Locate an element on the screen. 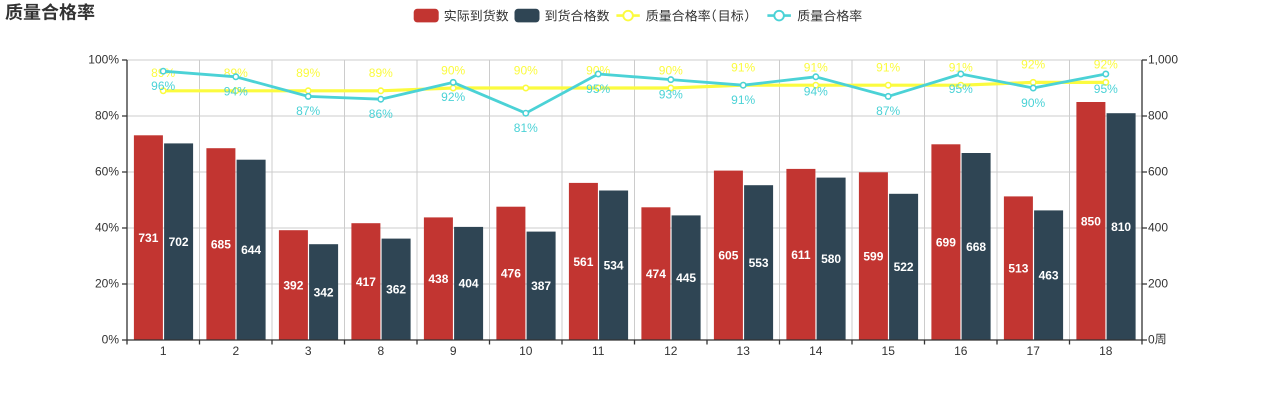  svg-text: 11 is located at coordinates (598, 351).